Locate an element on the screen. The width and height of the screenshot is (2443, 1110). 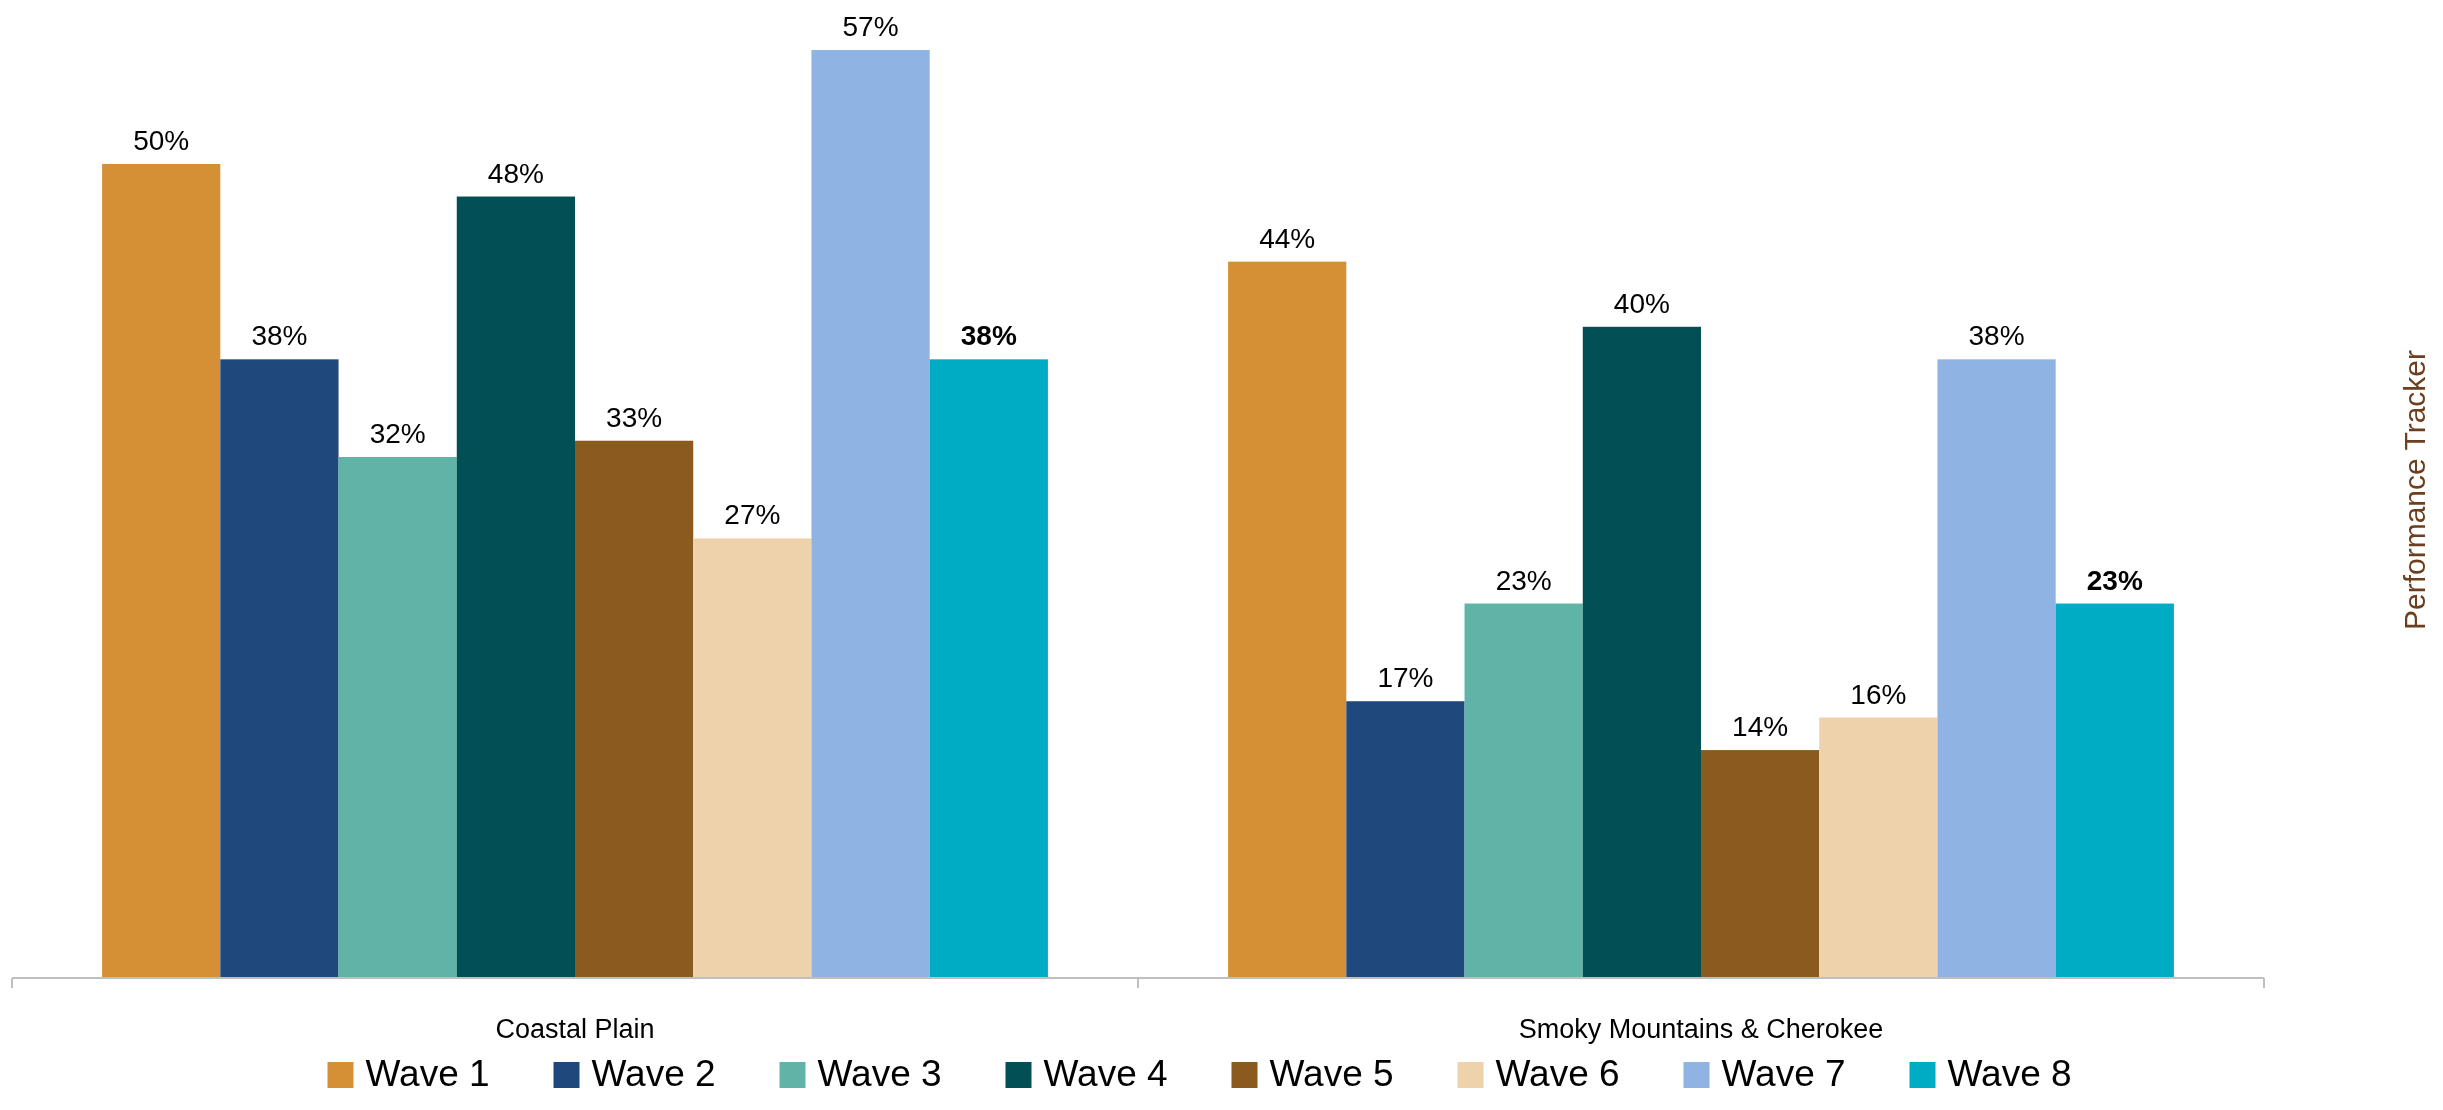
data-label: 17% is located at coordinates (1405, 678).